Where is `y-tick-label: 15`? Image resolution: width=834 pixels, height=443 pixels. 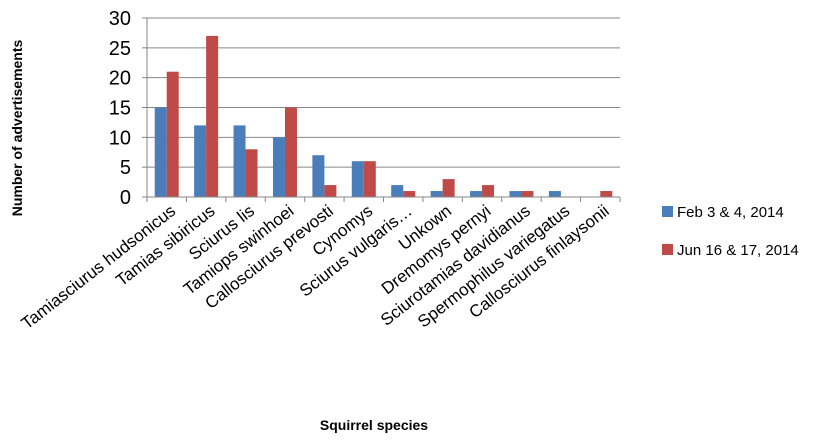 y-tick-label: 15 is located at coordinates (120, 109).